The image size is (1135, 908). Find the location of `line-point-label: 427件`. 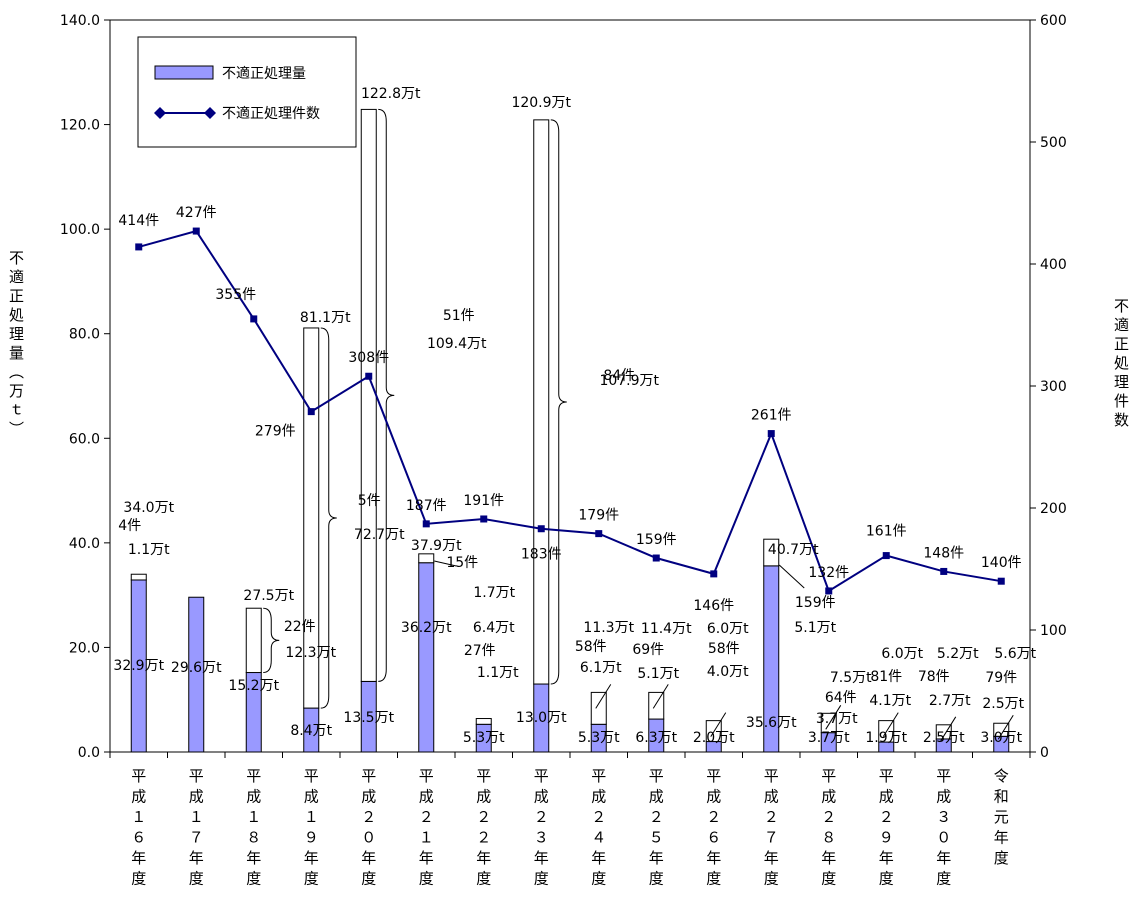

line-point-label: 427件 is located at coordinates (196, 213).